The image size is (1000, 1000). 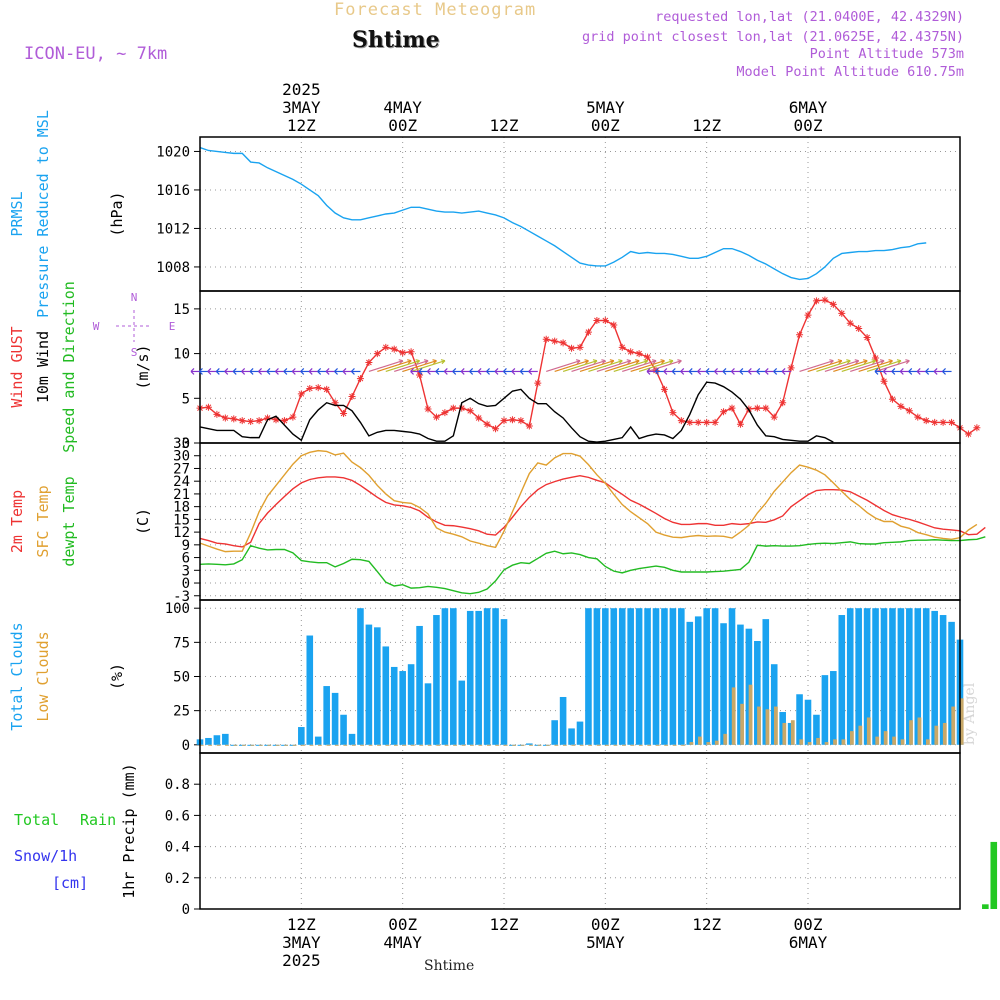 What do you see at coordinates (43, 676) in the screenshot?
I see `clouds-ylabel: Low Clouds` at bounding box center [43, 676].